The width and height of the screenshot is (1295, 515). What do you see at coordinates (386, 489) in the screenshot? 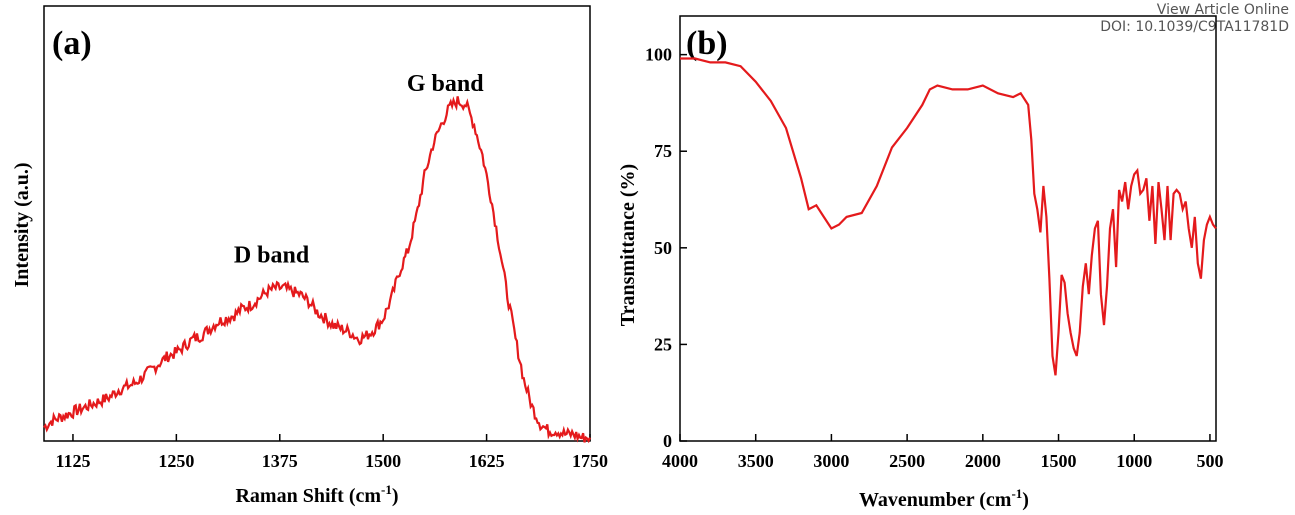
I see `panel-a-xlabel-sup: -1` at bounding box center [386, 489].